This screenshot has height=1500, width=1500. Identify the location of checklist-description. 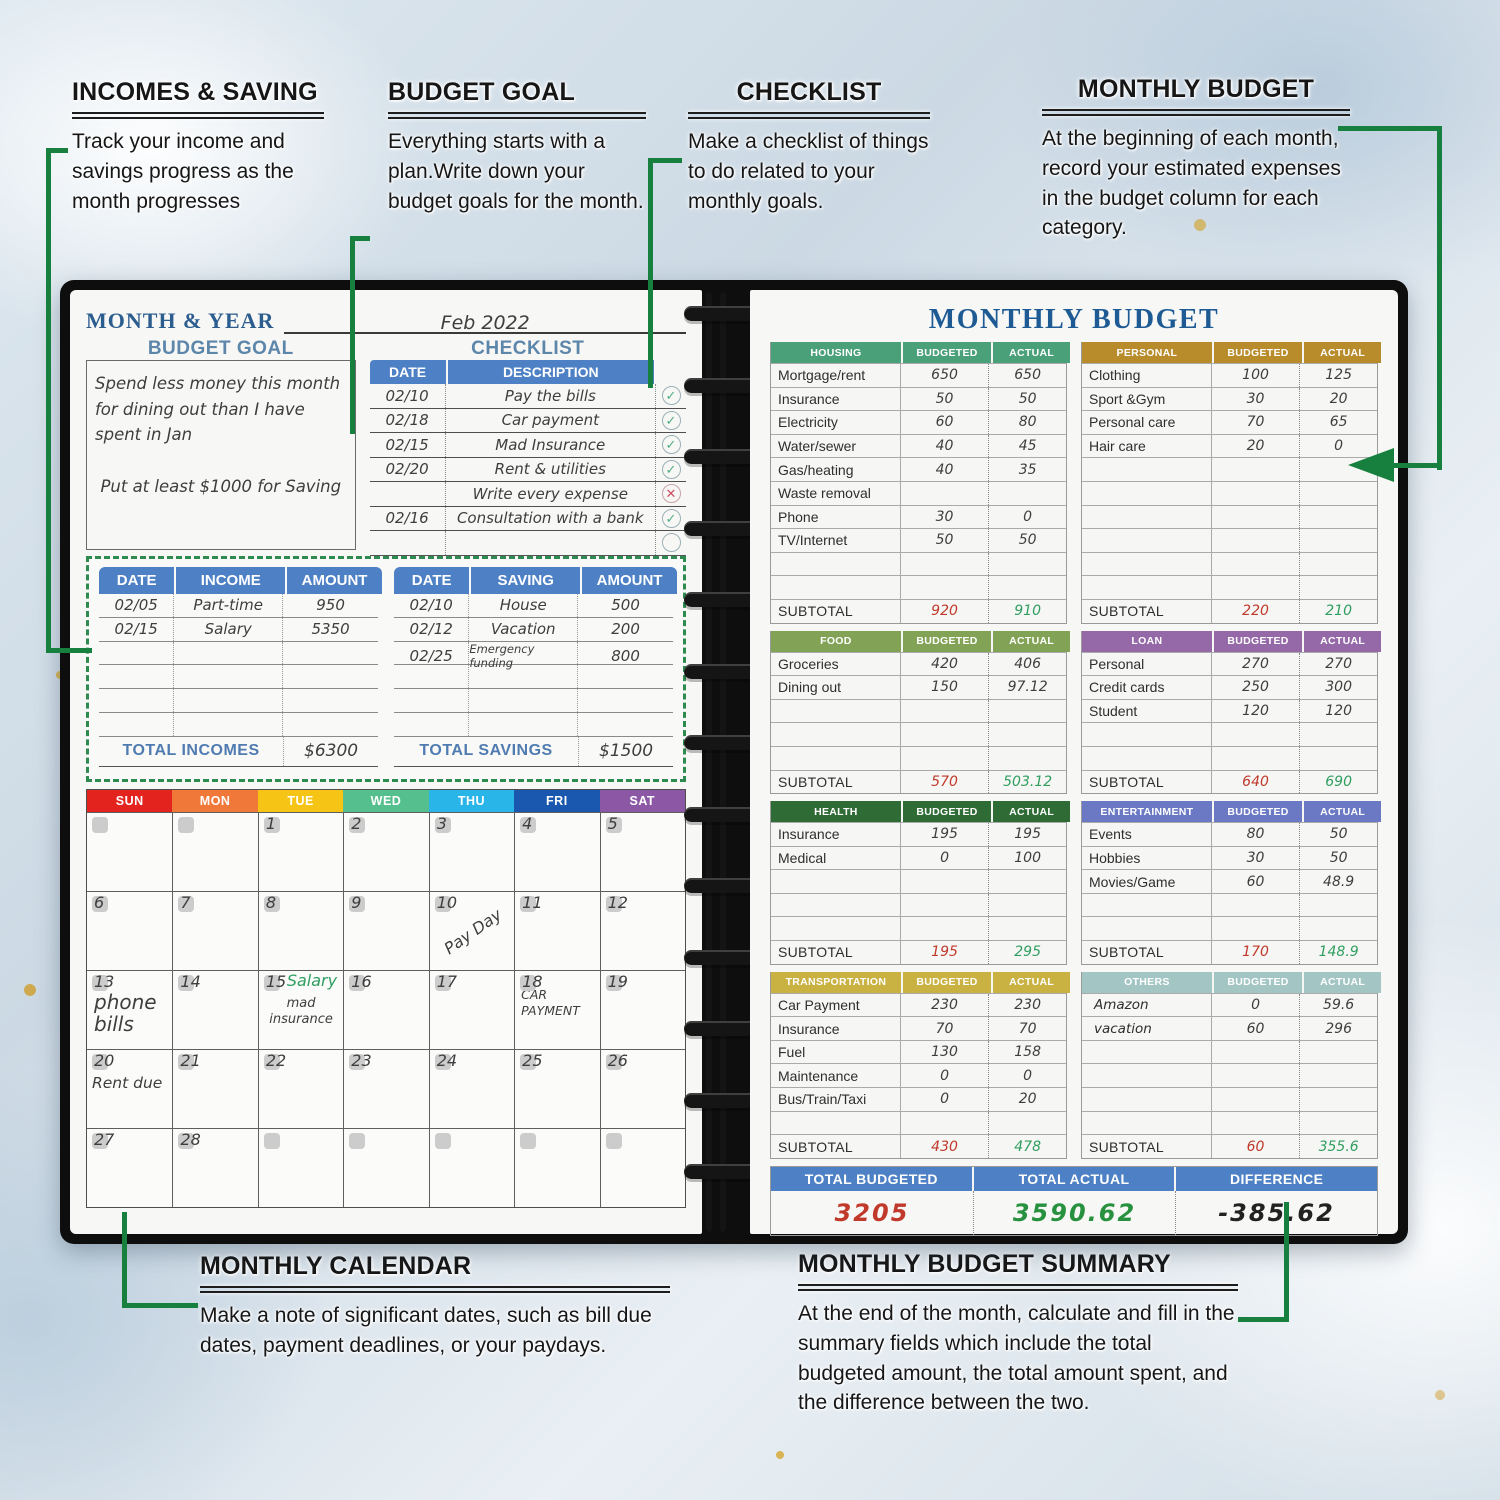
(551, 543).